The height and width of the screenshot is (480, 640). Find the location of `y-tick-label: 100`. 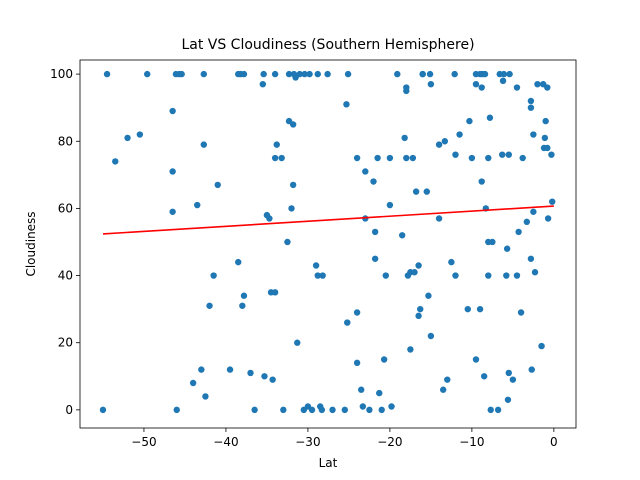

y-tick-label: 100 is located at coordinates (61, 74).